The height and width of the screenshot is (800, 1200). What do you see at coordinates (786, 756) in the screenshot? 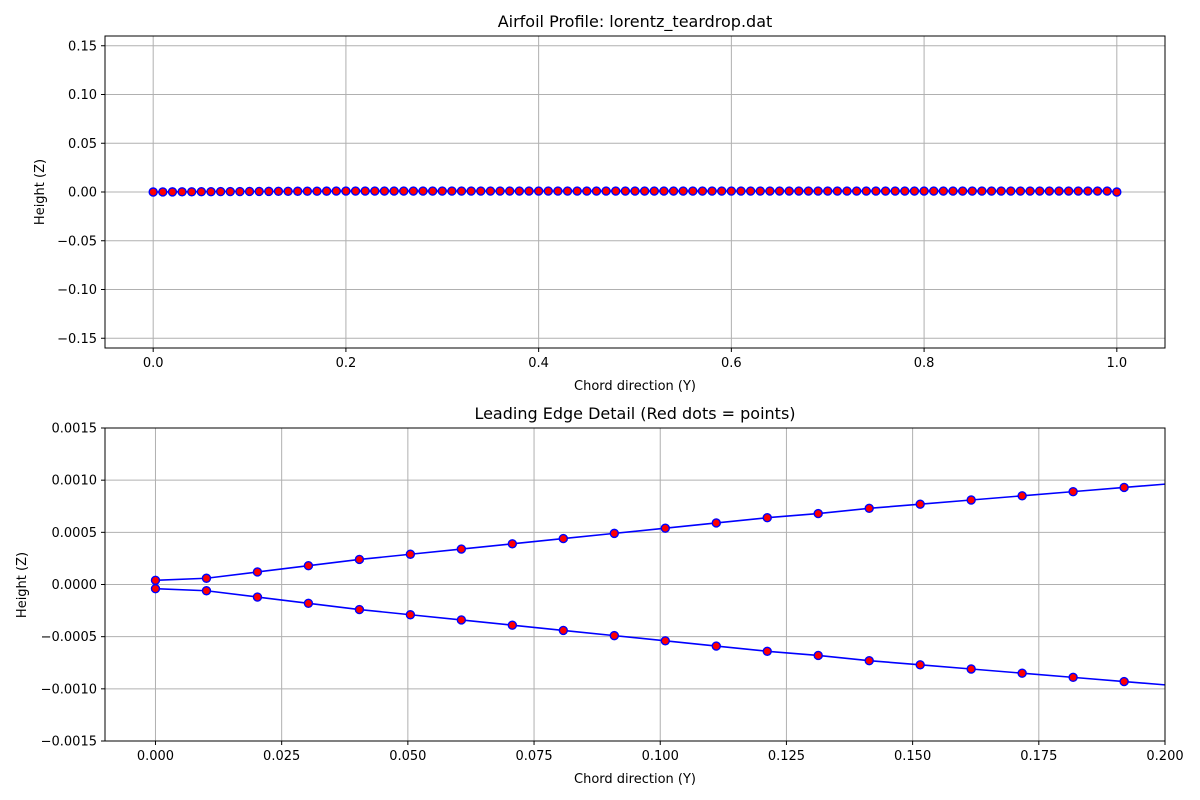
I see `leading-edge-x-tick-label: 0.125` at bounding box center [786, 756].